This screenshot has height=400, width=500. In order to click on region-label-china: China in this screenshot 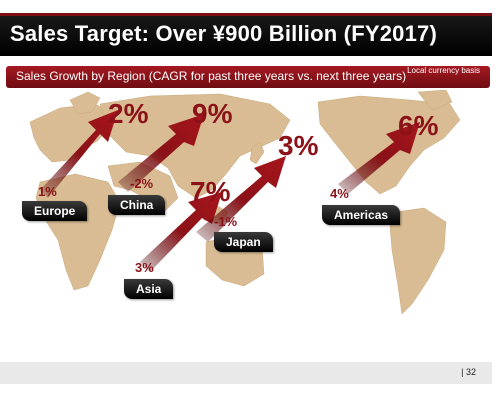, I will do `click(137, 205)`.